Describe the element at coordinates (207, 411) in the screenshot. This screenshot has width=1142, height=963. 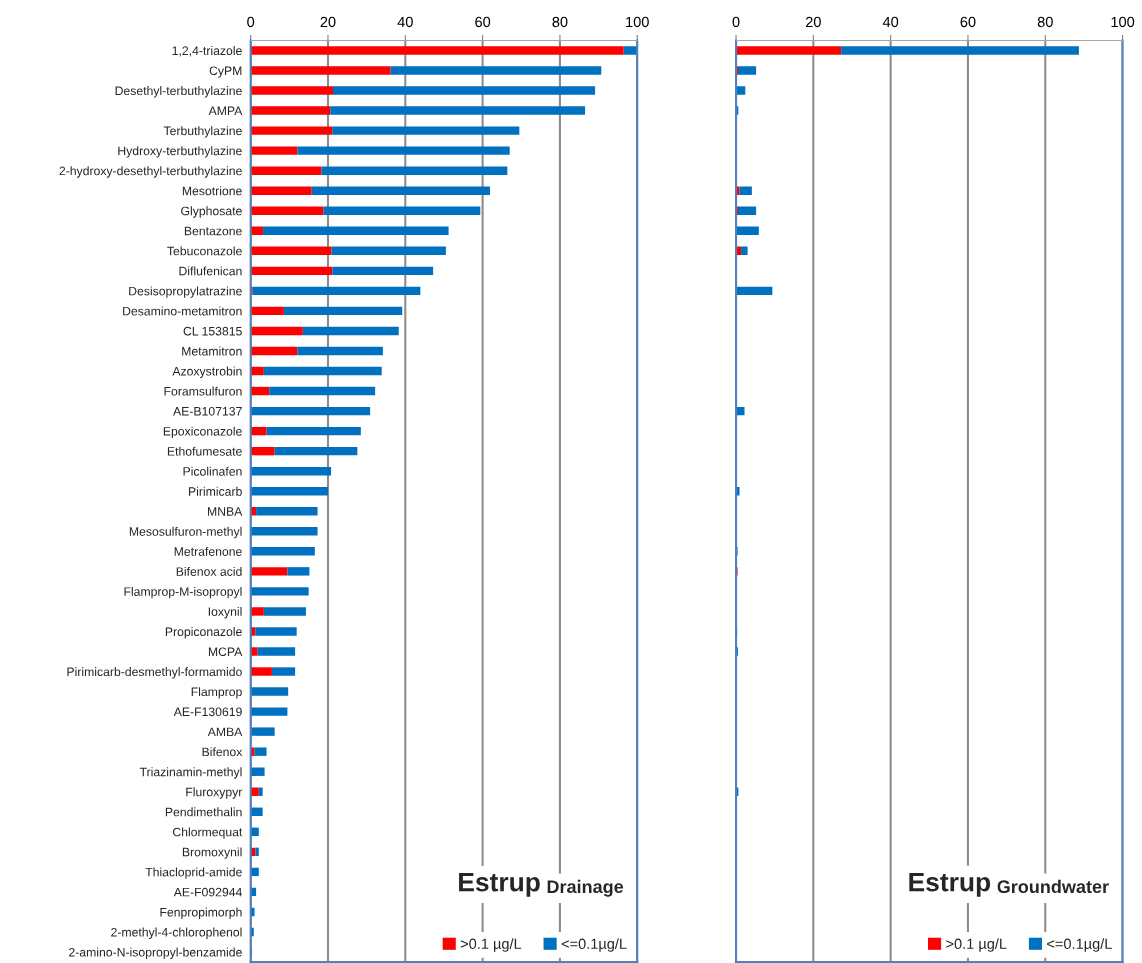
I see `y-tick-label: AE-B107137` at that location.